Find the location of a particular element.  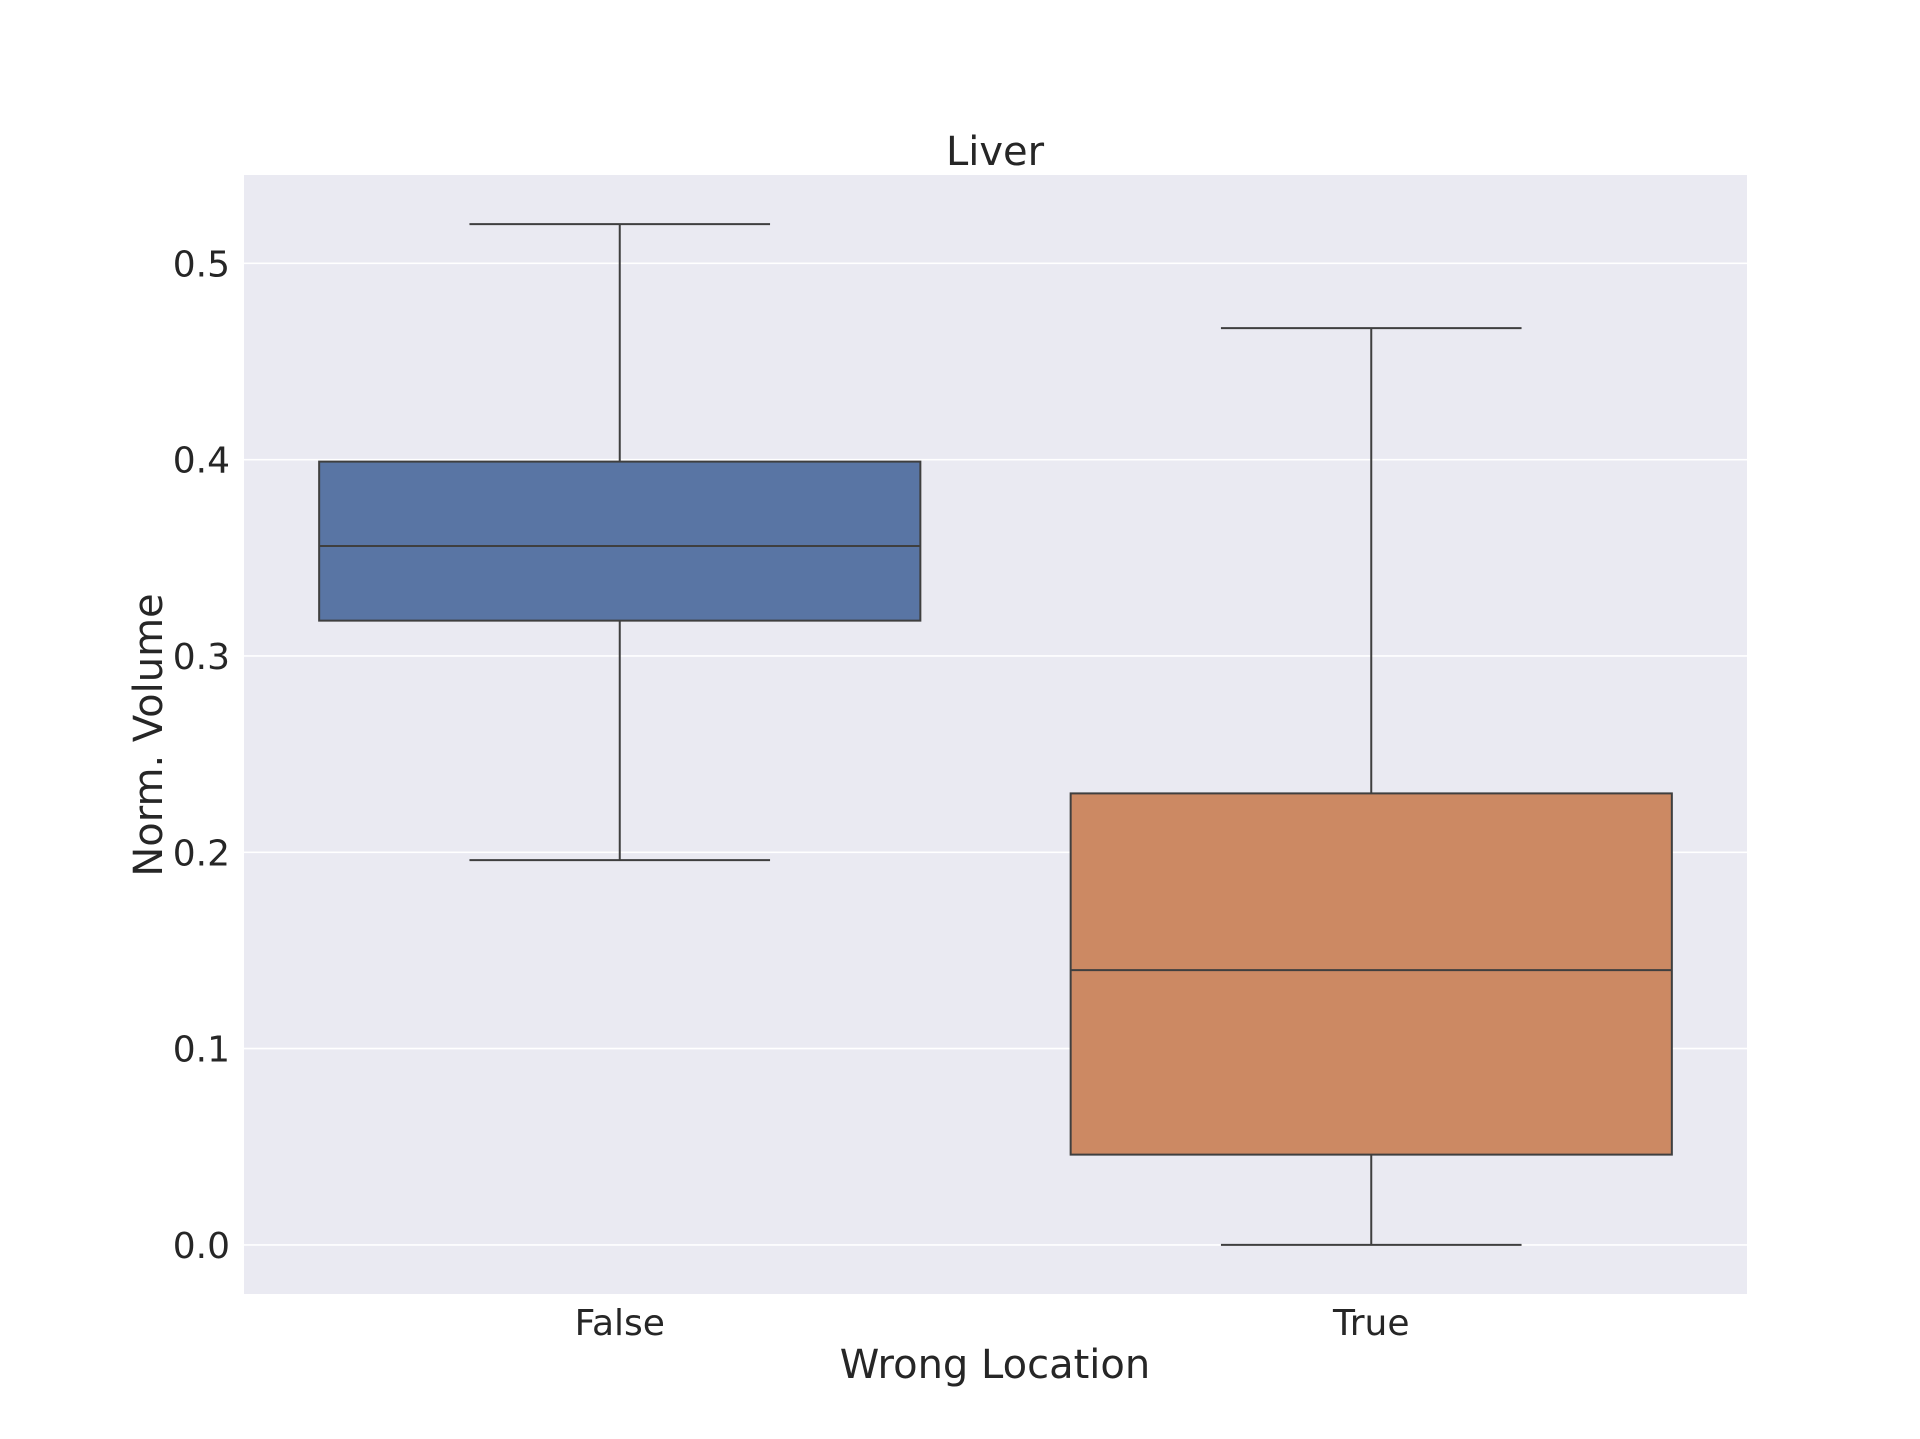

y-tick-label: 0.1 is located at coordinates (201, 1050).